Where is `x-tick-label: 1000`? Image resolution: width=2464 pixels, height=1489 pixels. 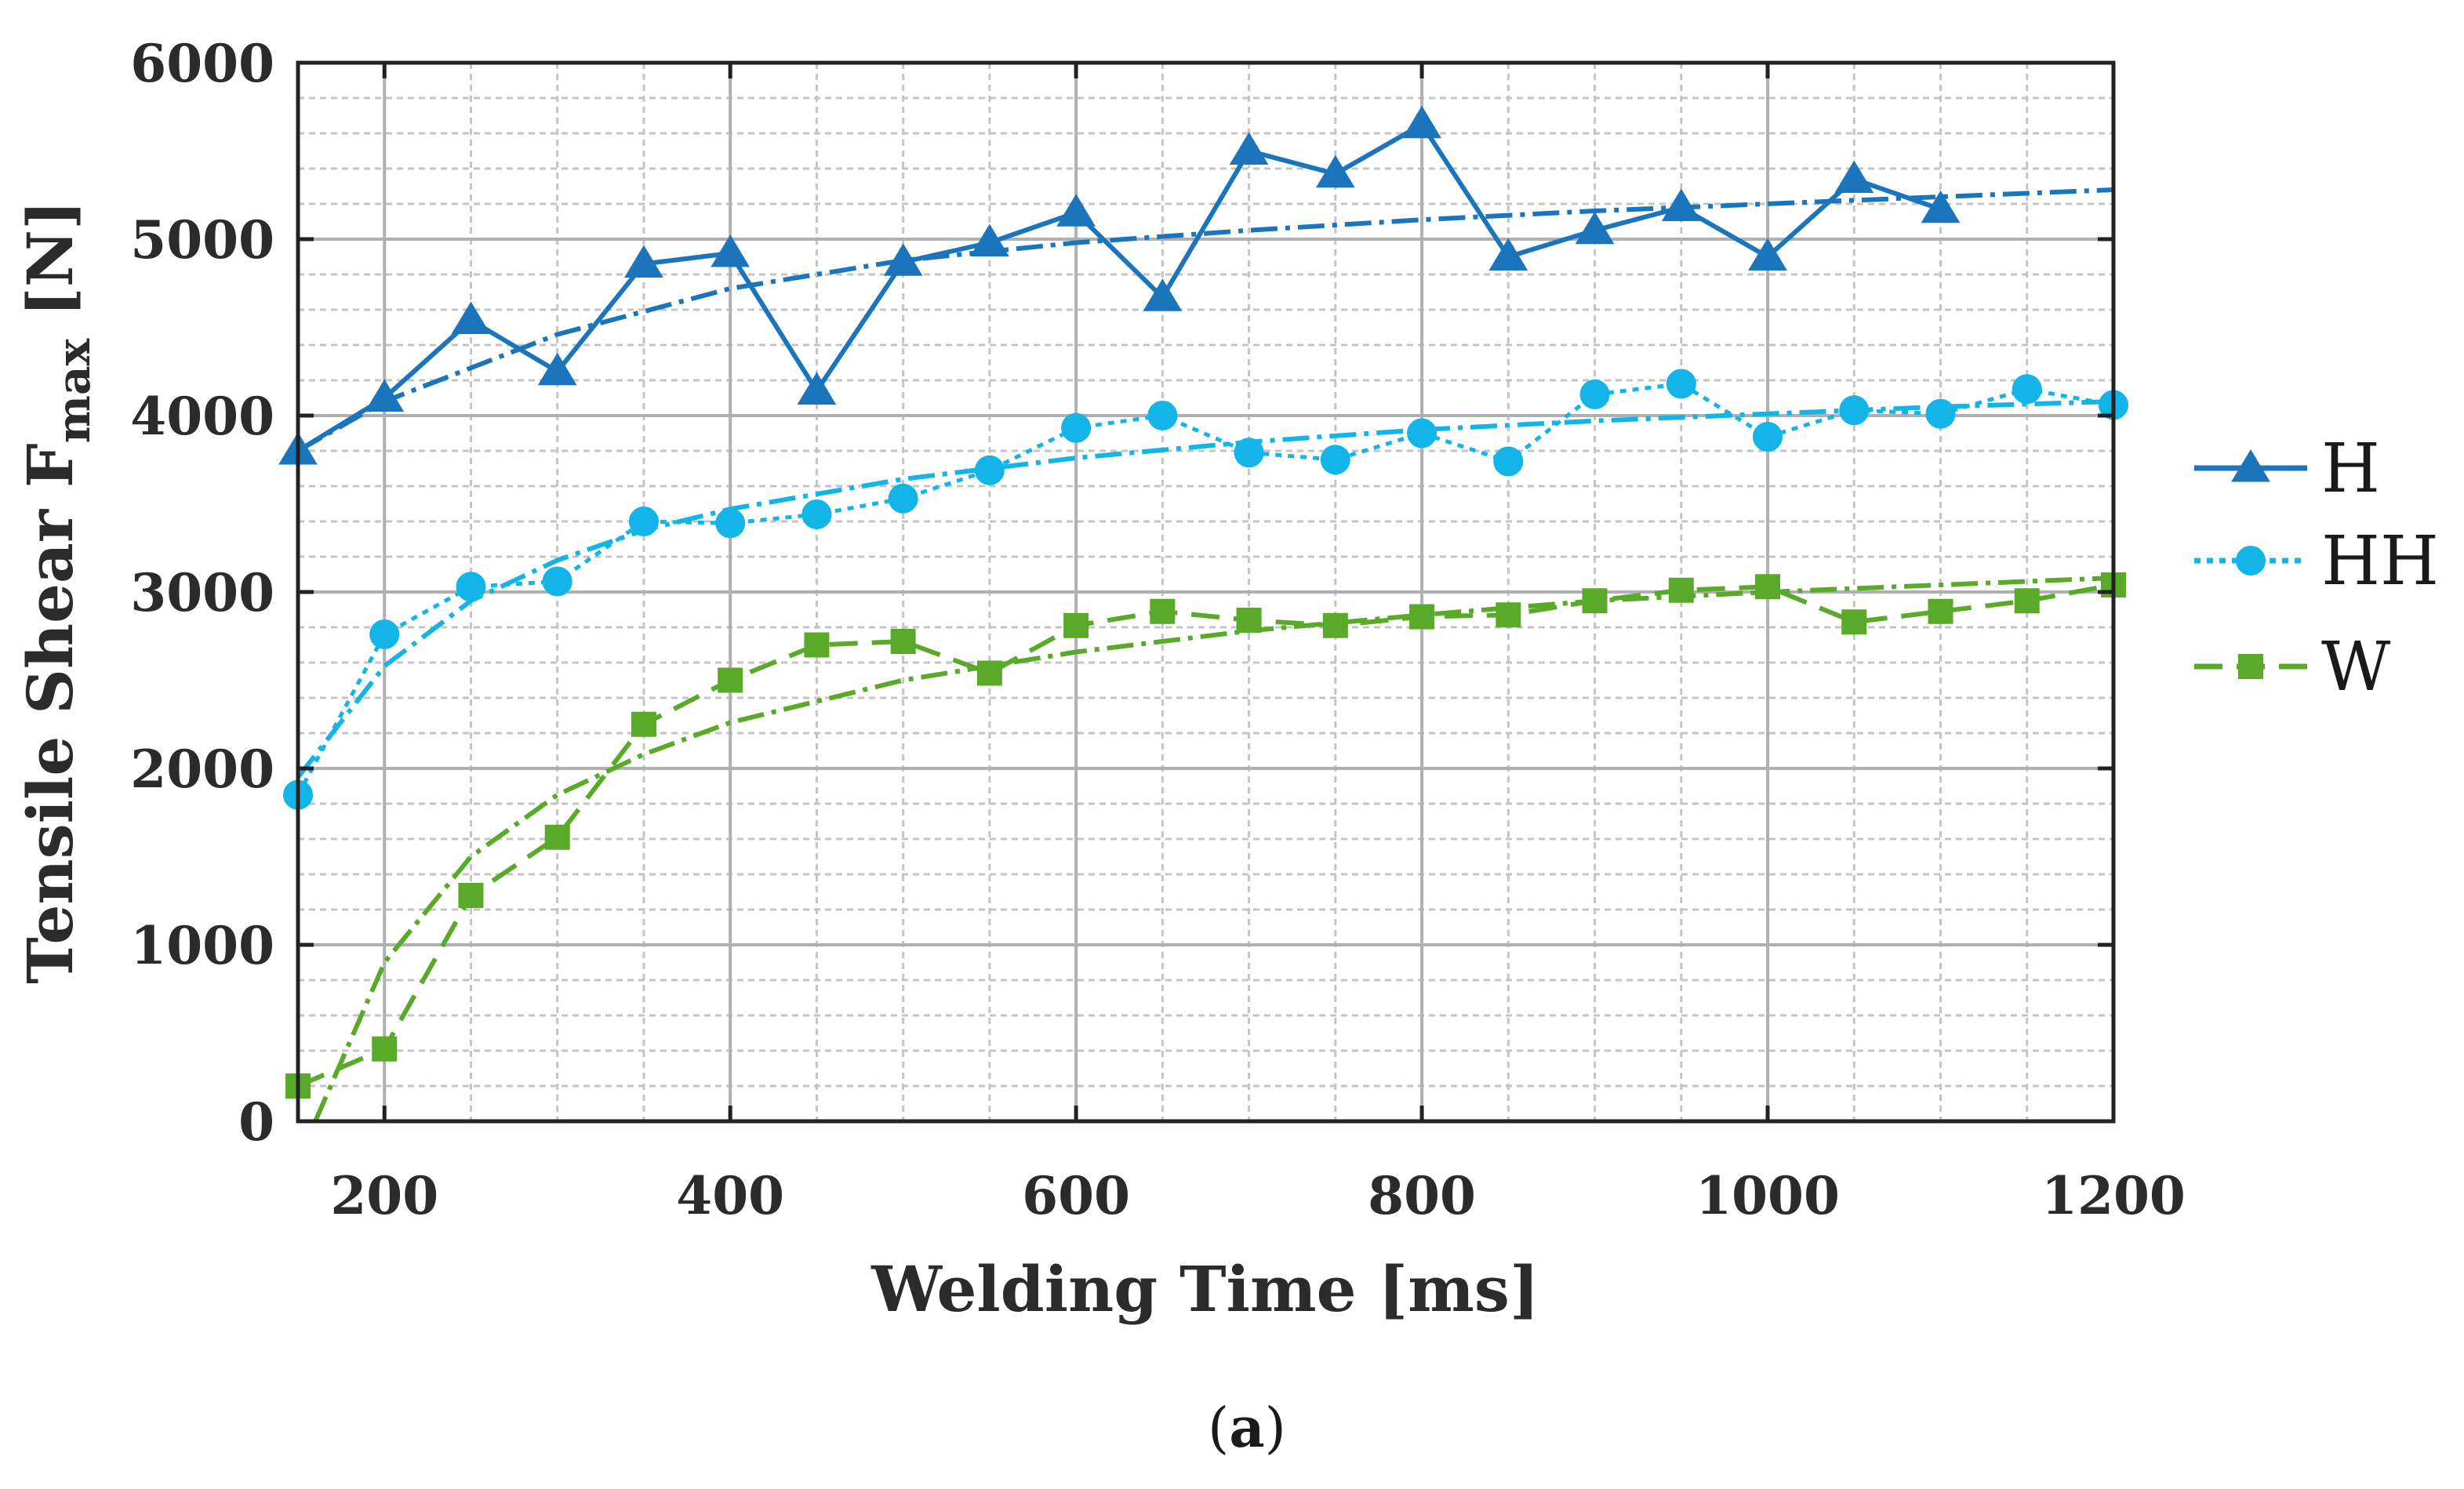
x-tick-label: 1000 is located at coordinates (1767, 1195).